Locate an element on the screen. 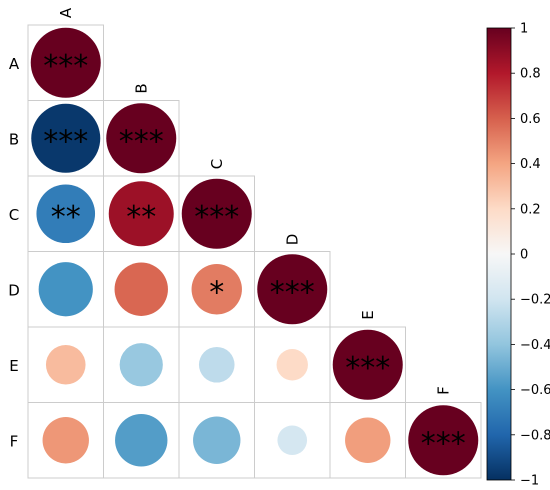 This screenshot has width=550, height=490. significance-C-A: ** is located at coordinates (66, 217).